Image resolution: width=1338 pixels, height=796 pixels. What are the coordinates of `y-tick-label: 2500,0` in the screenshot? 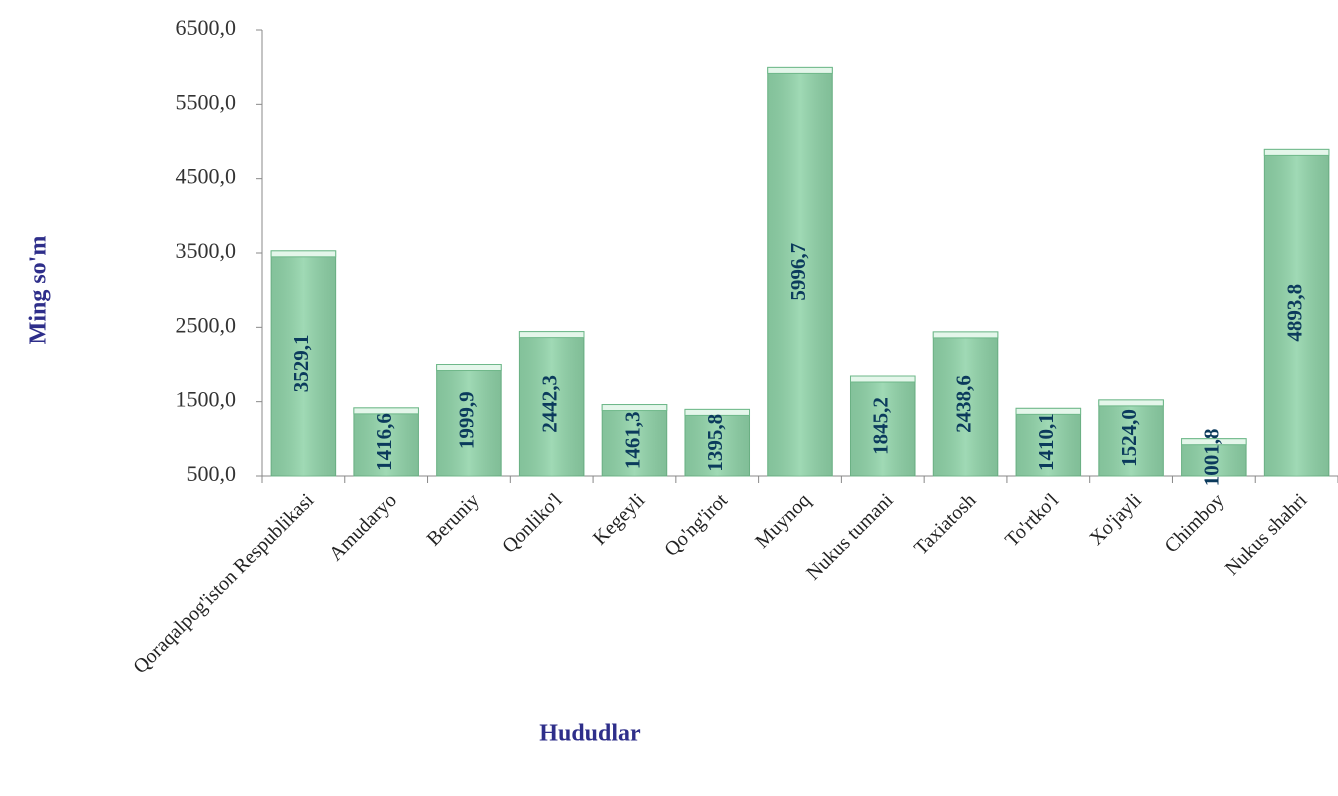 It's located at (206, 324).